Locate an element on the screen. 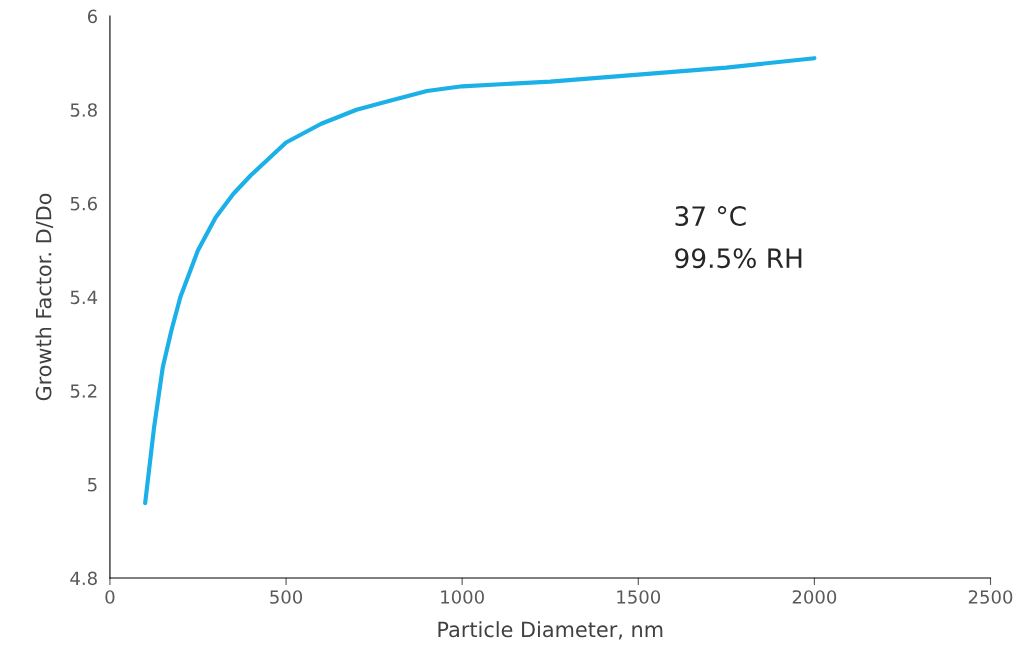 Image resolution: width=1018 pixels, height=669 pixels. x-tick-label: 2500 is located at coordinates (990, 597).